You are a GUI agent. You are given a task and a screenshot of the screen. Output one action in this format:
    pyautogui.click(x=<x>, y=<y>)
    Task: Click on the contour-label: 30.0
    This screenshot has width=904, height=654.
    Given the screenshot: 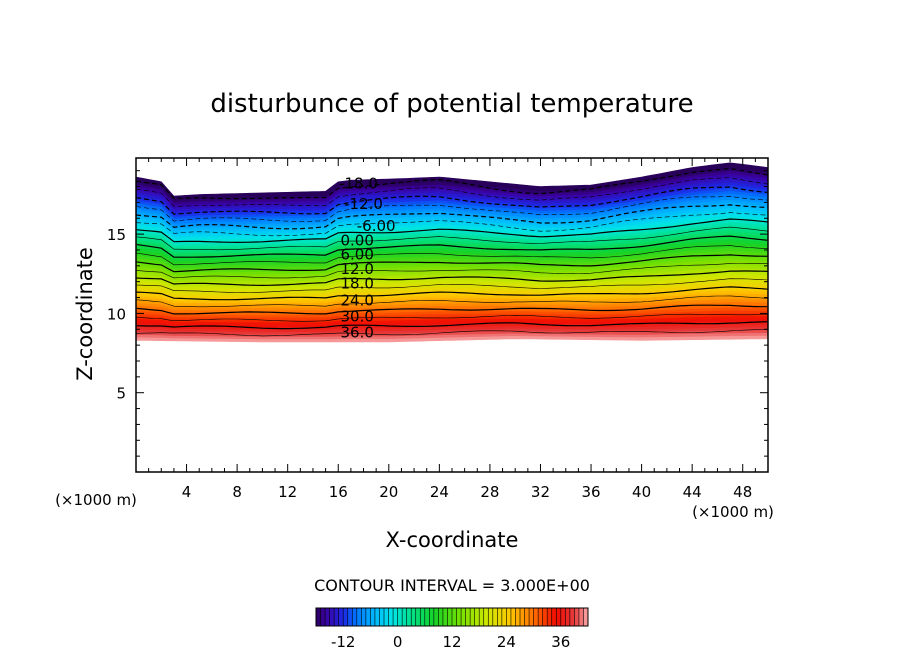 What is the action you would take?
    pyautogui.click(x=356, y=317)
    